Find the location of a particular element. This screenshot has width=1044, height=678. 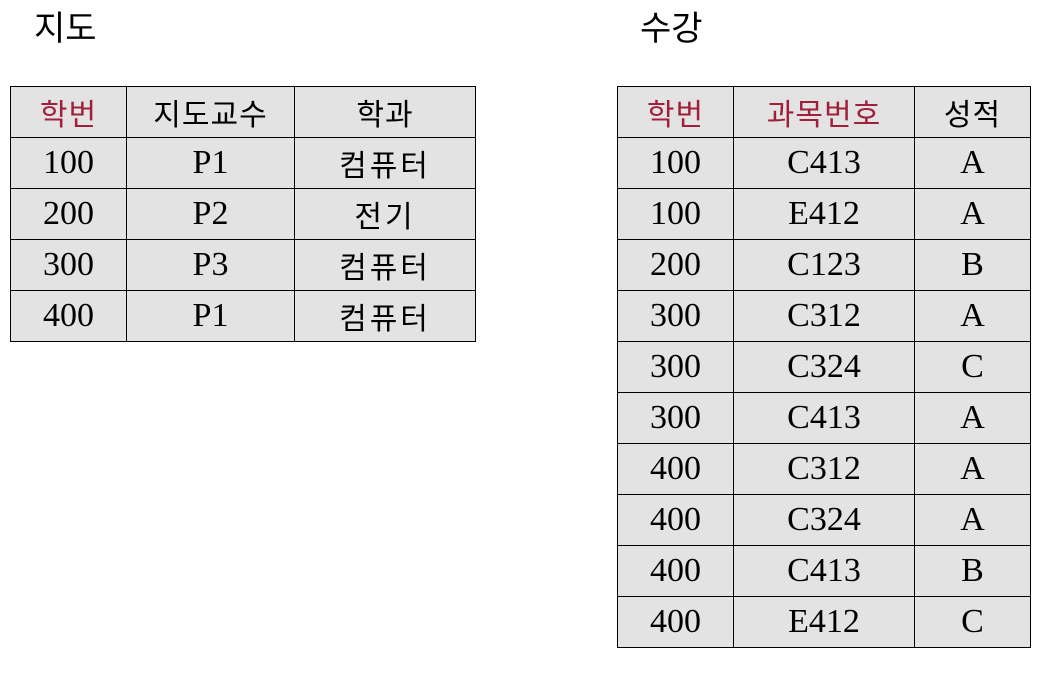

table-row: 300 C312 A is located at coordinates (824, 316).